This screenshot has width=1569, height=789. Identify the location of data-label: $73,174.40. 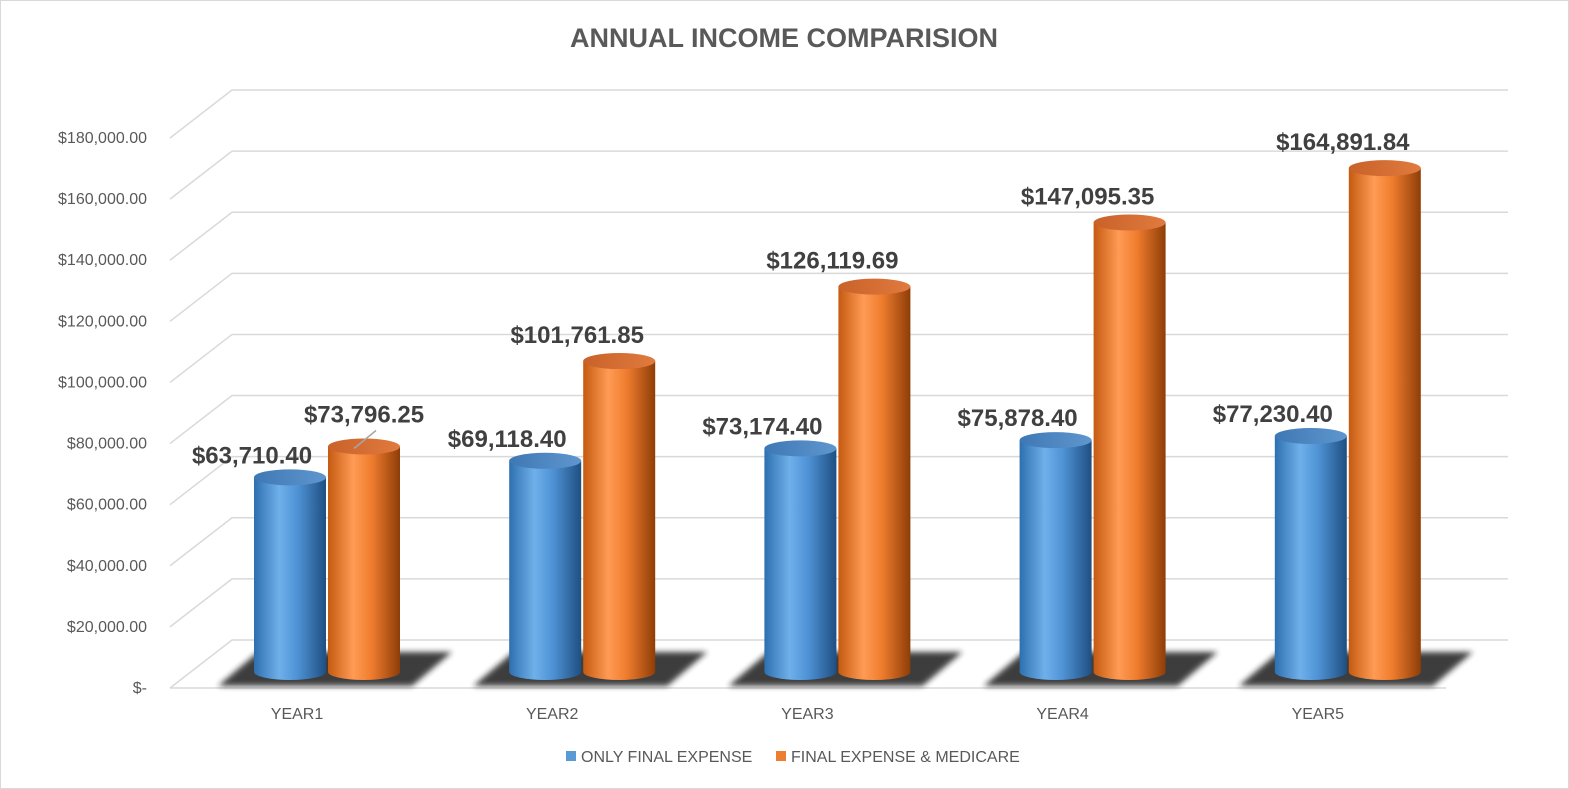
(762, 426).